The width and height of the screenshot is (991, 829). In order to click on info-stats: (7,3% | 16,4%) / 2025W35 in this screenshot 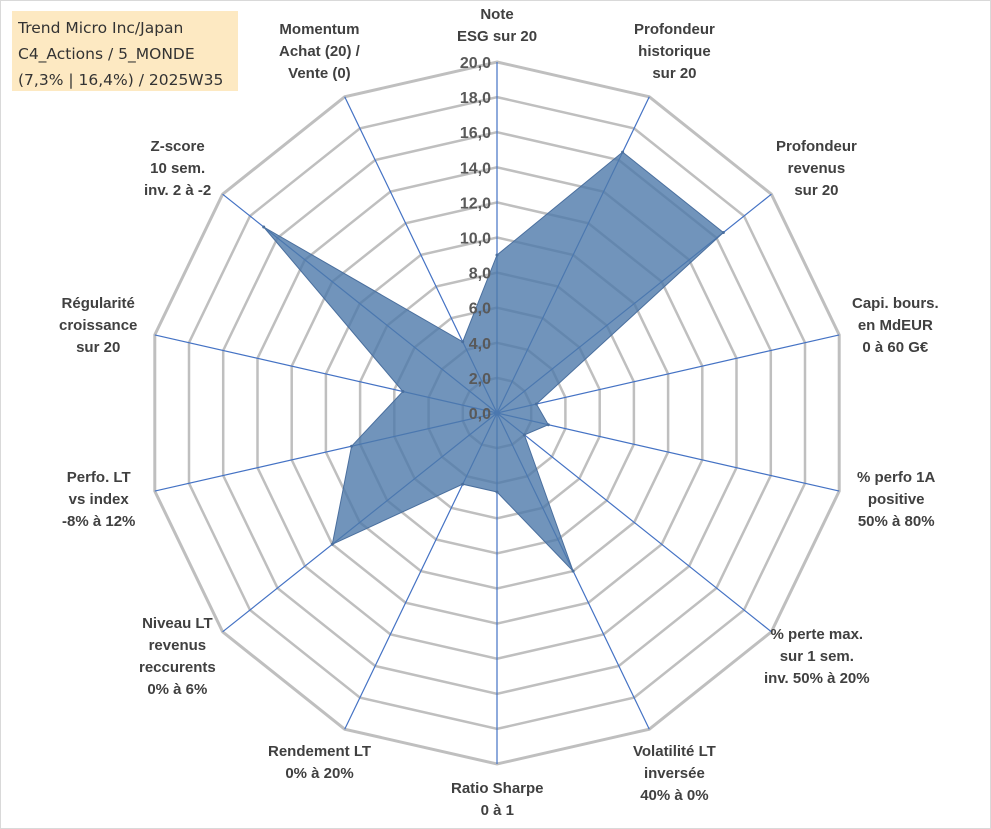, I will do `click(121, 80)`.